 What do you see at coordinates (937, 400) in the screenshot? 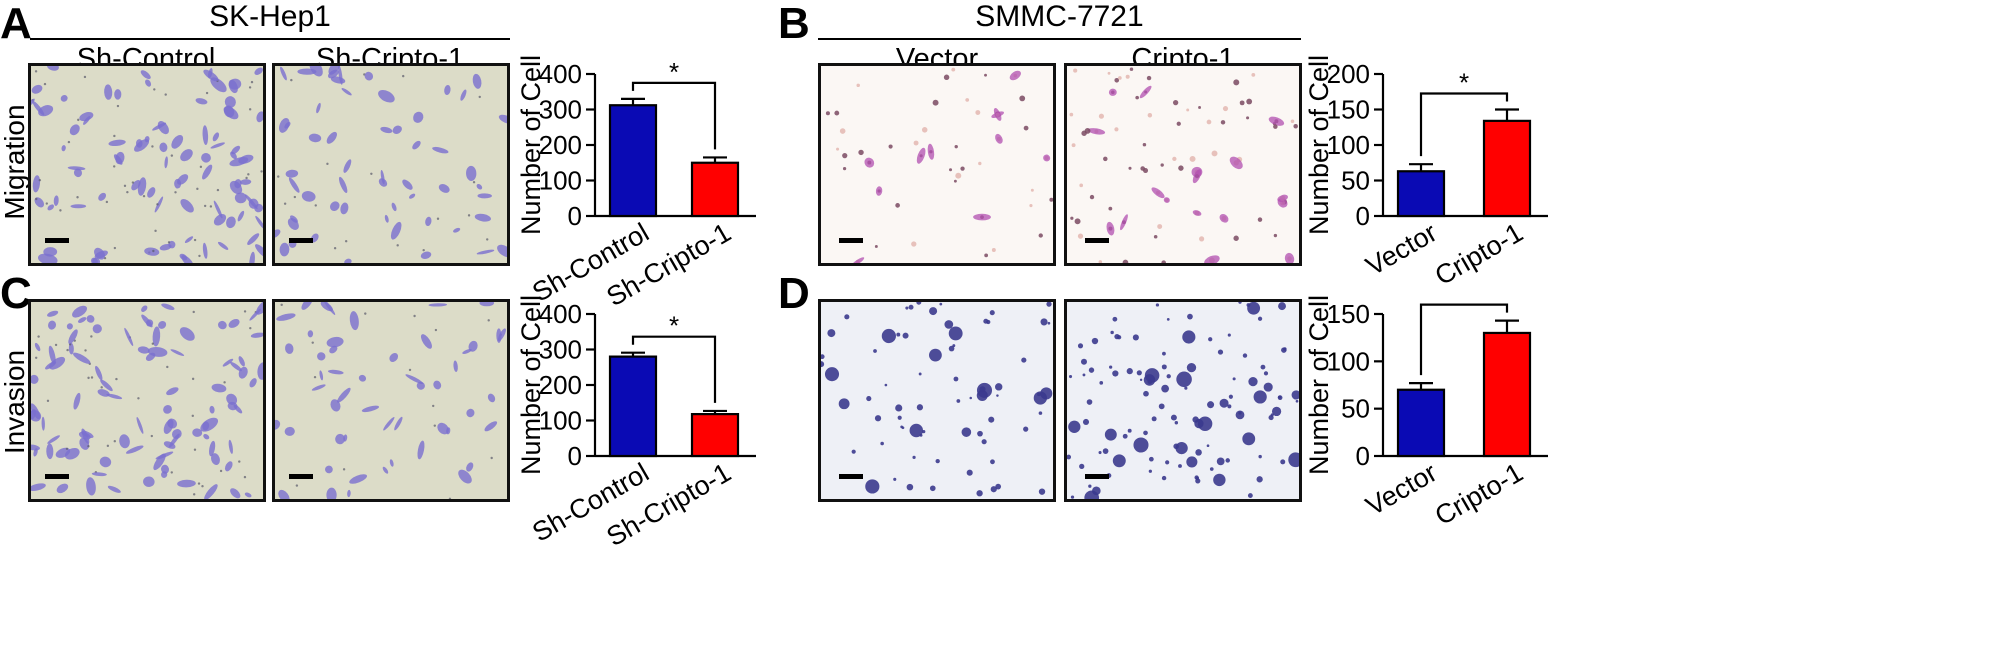
I see `micrograph-invasion-vector` at bounding box center [937, 400].